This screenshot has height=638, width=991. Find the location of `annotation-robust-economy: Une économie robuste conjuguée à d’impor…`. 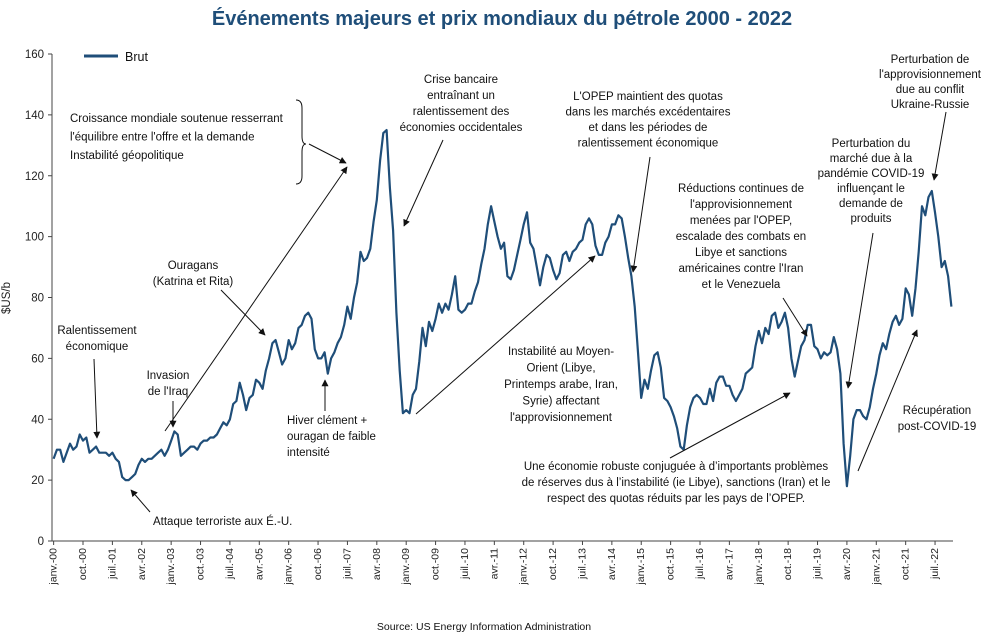

annotation-robust-economy: Une économie robuste conjuguée à d’impor… is located at coordinates (676, 483).